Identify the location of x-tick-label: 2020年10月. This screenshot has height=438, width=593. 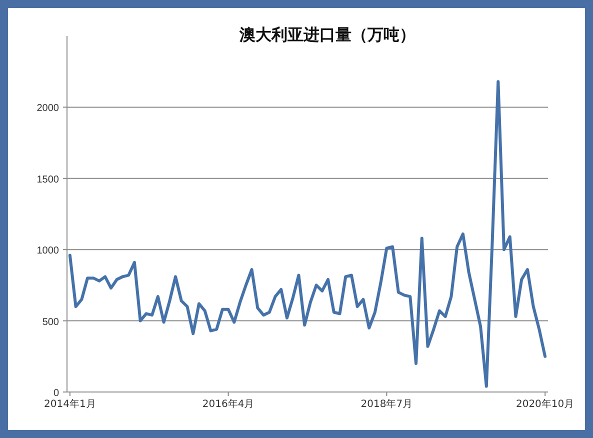
(545, 404).